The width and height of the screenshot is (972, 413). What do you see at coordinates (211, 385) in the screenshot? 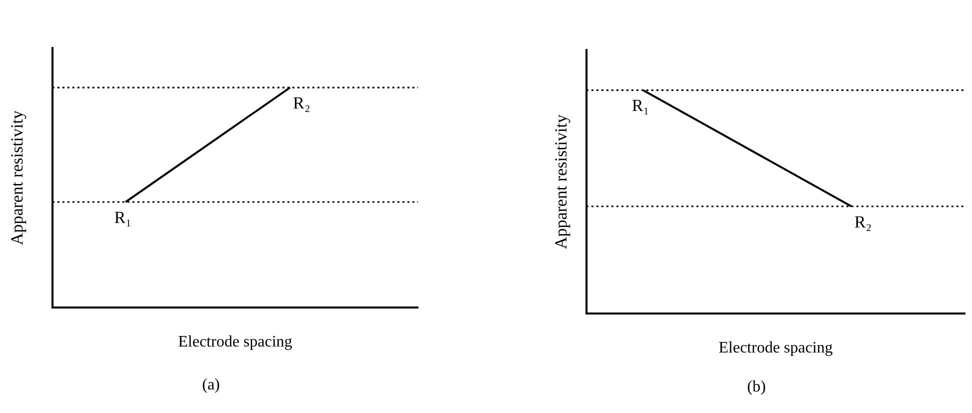
I see `text: (a)` at bounding box center [211, 385].